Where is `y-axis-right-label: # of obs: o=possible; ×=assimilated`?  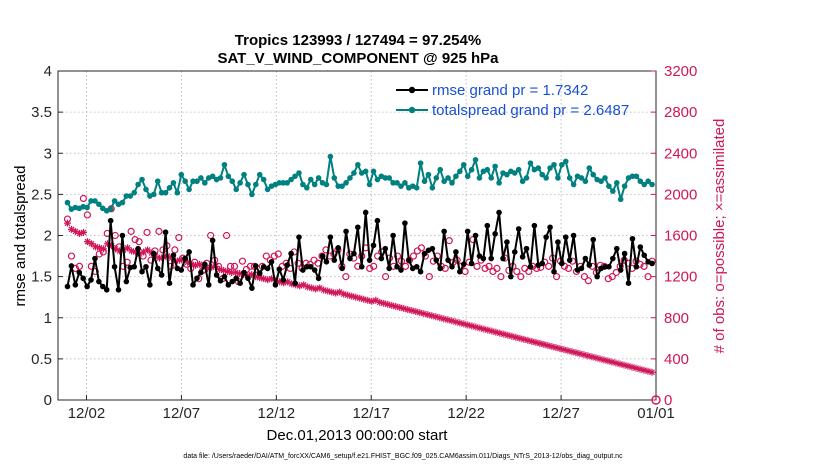
y-axis-right-label: # of obs: o=possible; ×=assimilated is located at coordinates (719, 236).